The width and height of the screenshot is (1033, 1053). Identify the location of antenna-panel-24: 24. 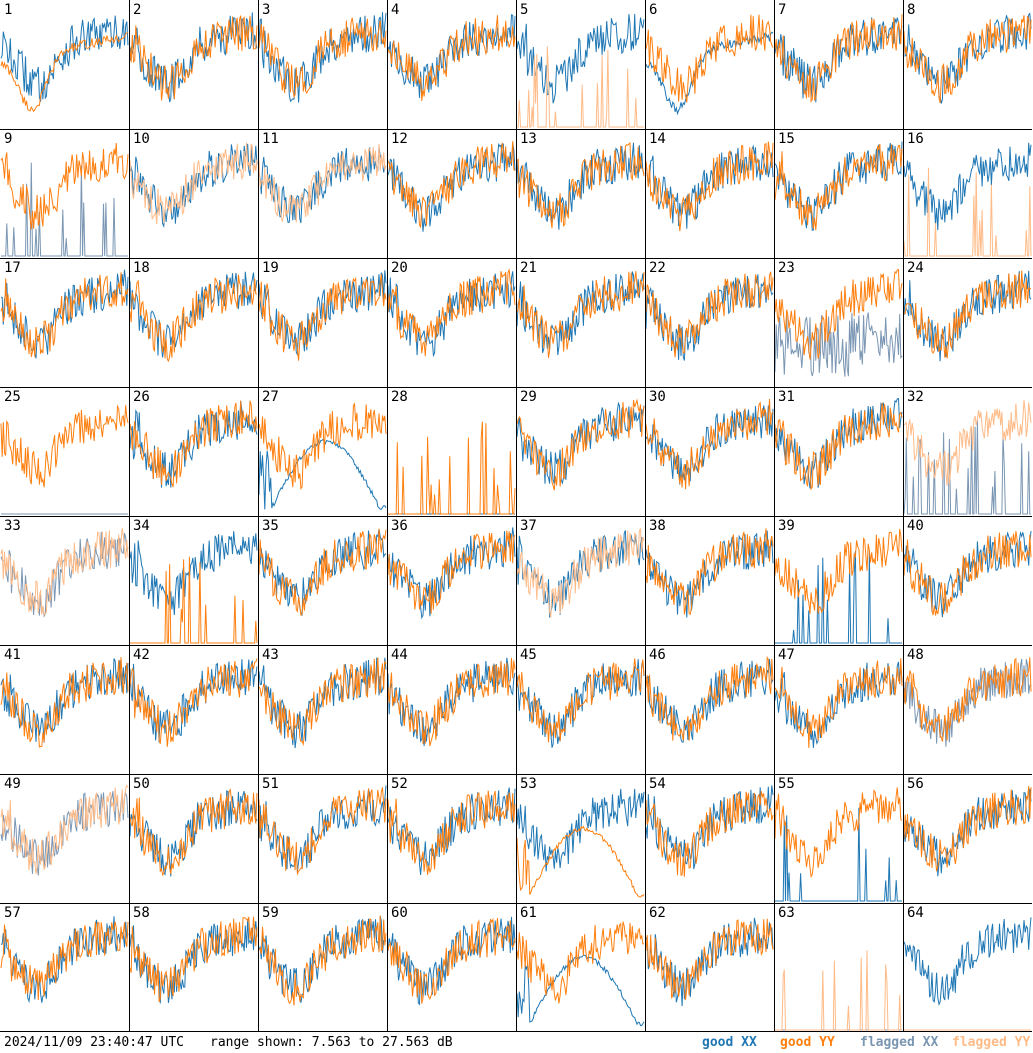
(967, 322).